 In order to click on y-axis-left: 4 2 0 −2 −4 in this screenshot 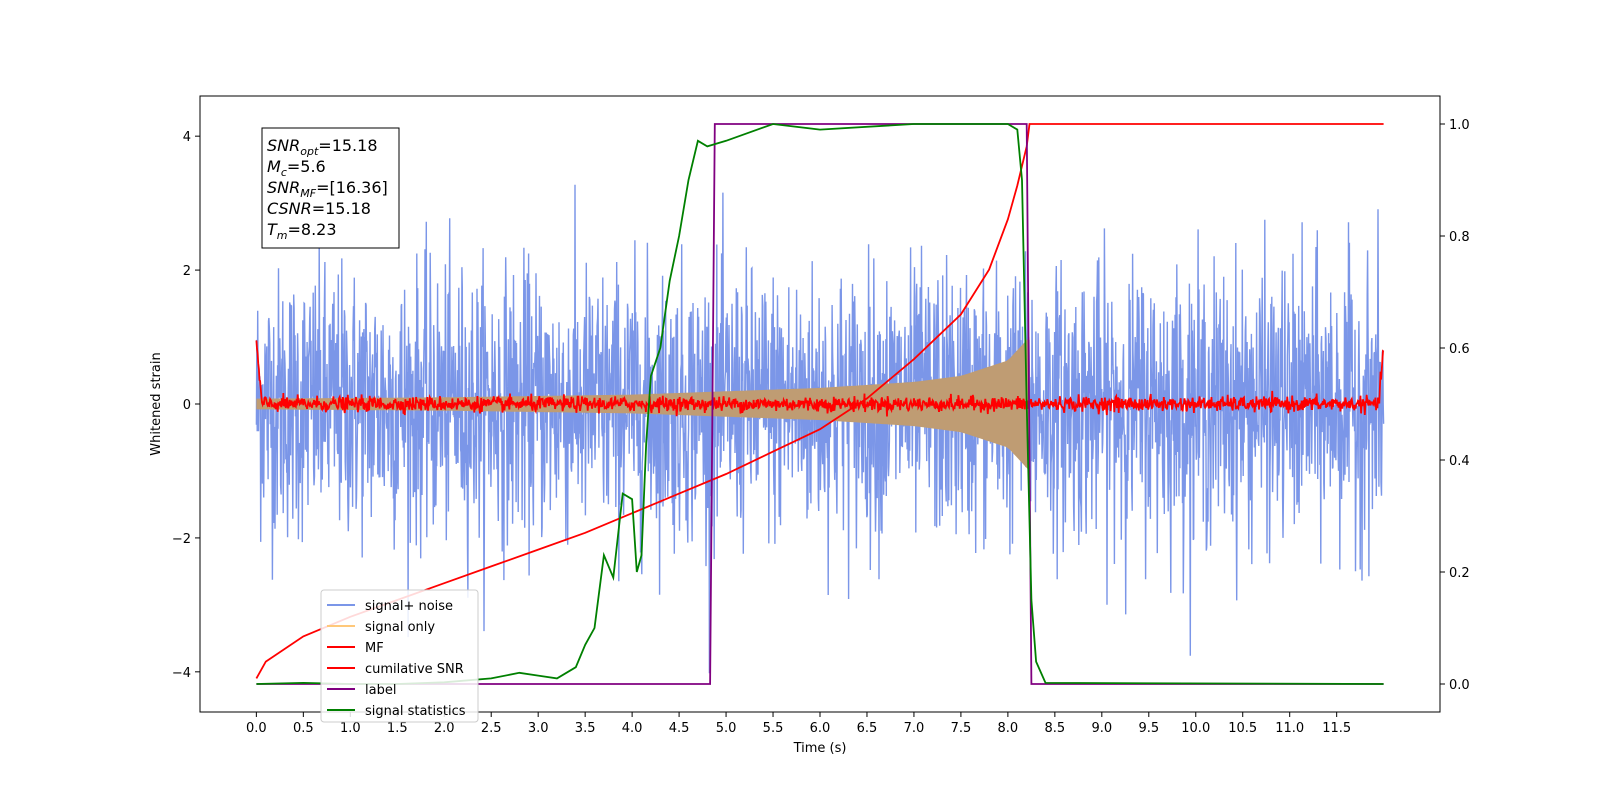, I will do `click(186, 405)`.